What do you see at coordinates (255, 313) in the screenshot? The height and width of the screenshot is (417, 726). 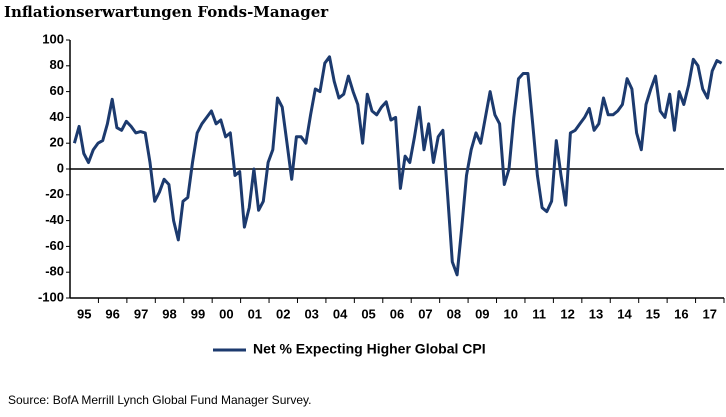 I see `x-tick-label: 01` at bounding box center [255, 313].